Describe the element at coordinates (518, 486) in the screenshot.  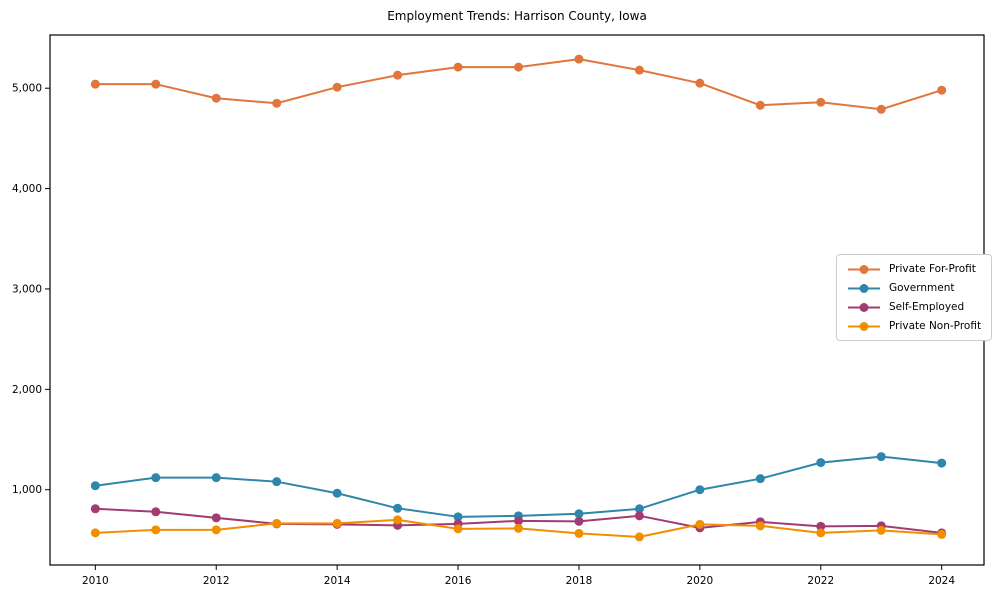
I see `series-line-government` at that location.